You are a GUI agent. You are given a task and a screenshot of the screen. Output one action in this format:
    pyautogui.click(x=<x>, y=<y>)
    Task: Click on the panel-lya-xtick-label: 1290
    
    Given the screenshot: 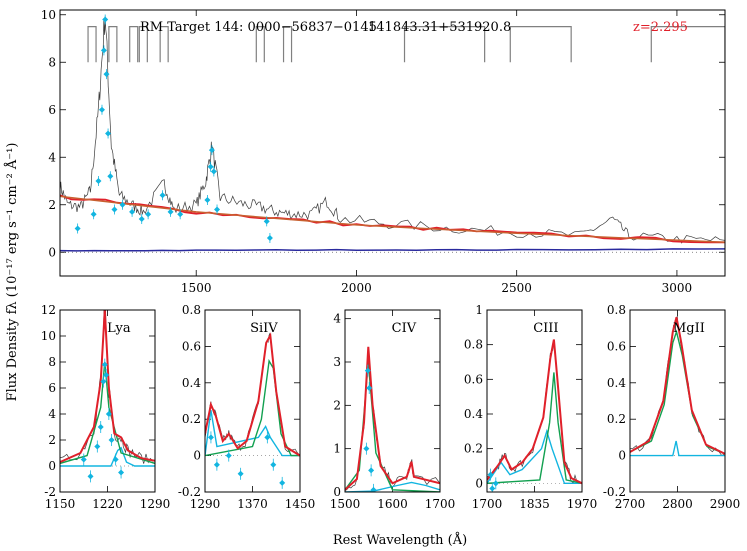 What is the action you would take?
    pyautogui.click(x=155, y=504)
    